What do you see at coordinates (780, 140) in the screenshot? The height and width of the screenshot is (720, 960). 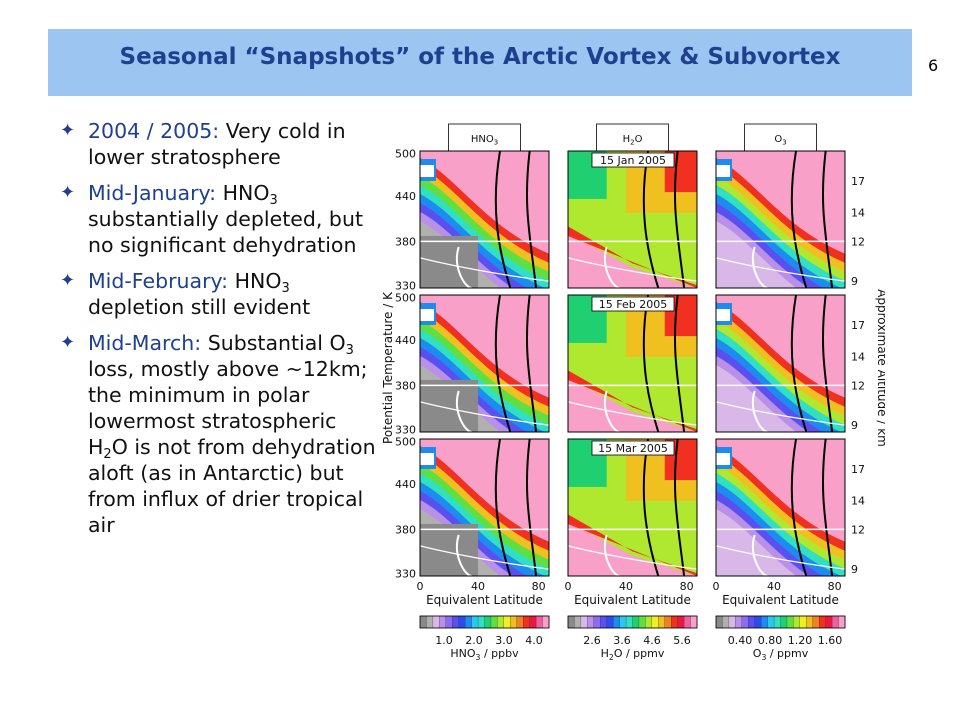 I see `column-header-label: O3` at bounding box center [780, 140].